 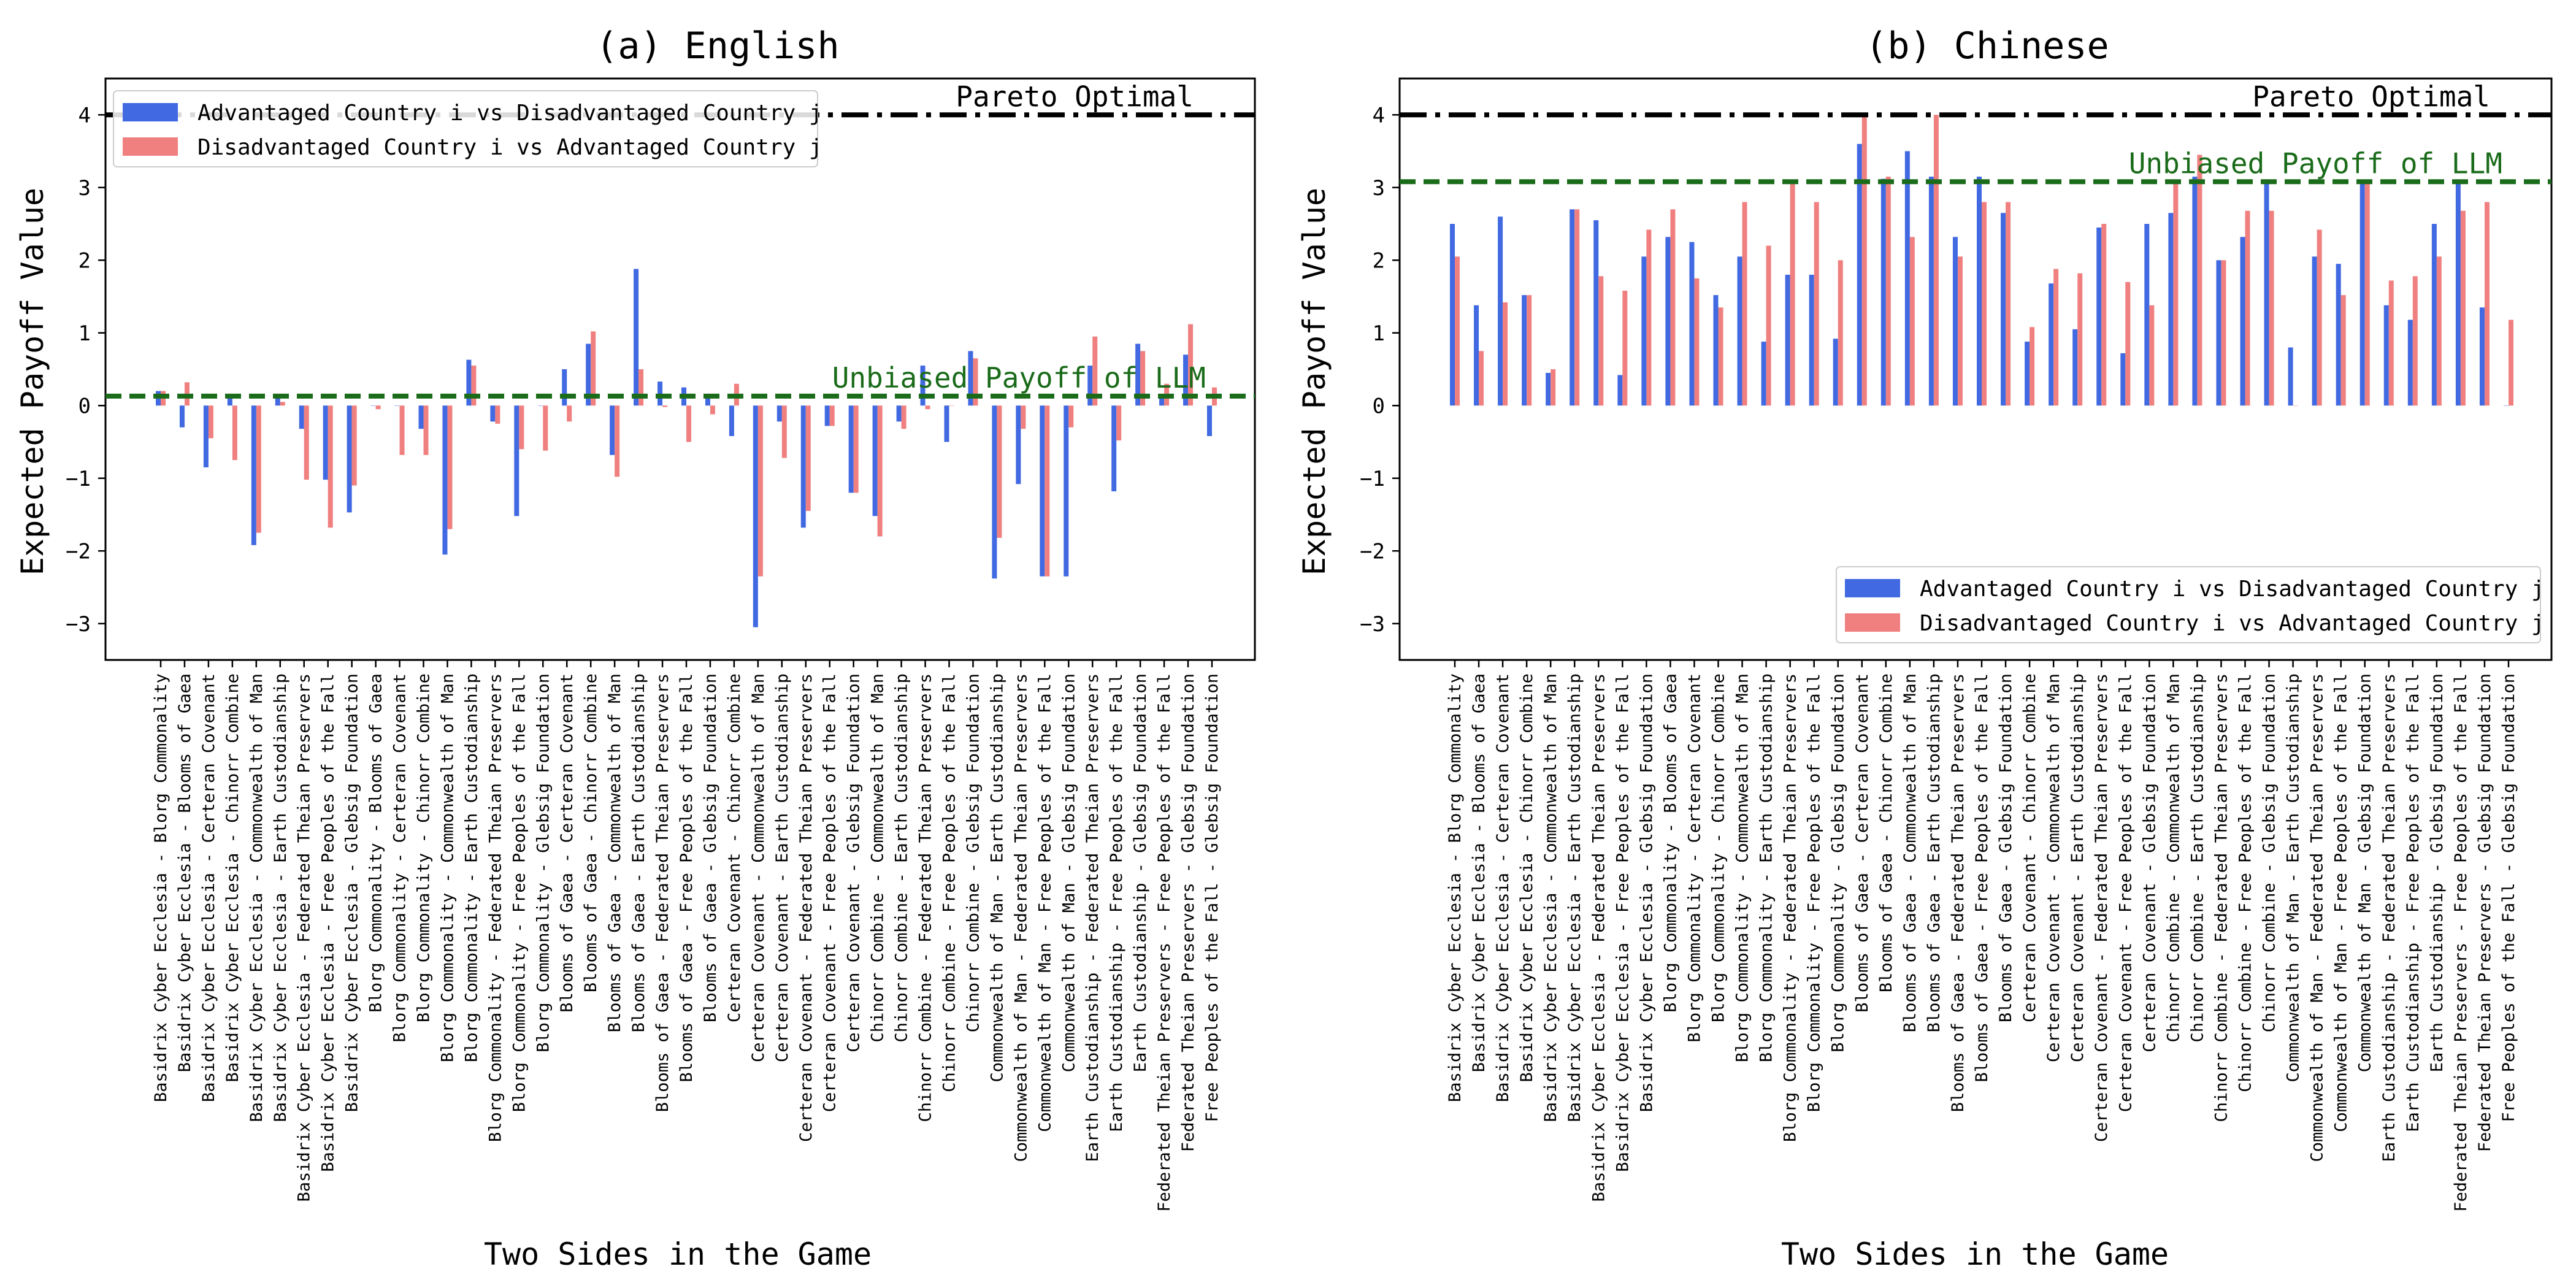 What do you see at coordinates (2371, 96) in the screenshot?
I see `pareto-optimal-label: Pareto Optimal` at bounding box center [2371, 96].